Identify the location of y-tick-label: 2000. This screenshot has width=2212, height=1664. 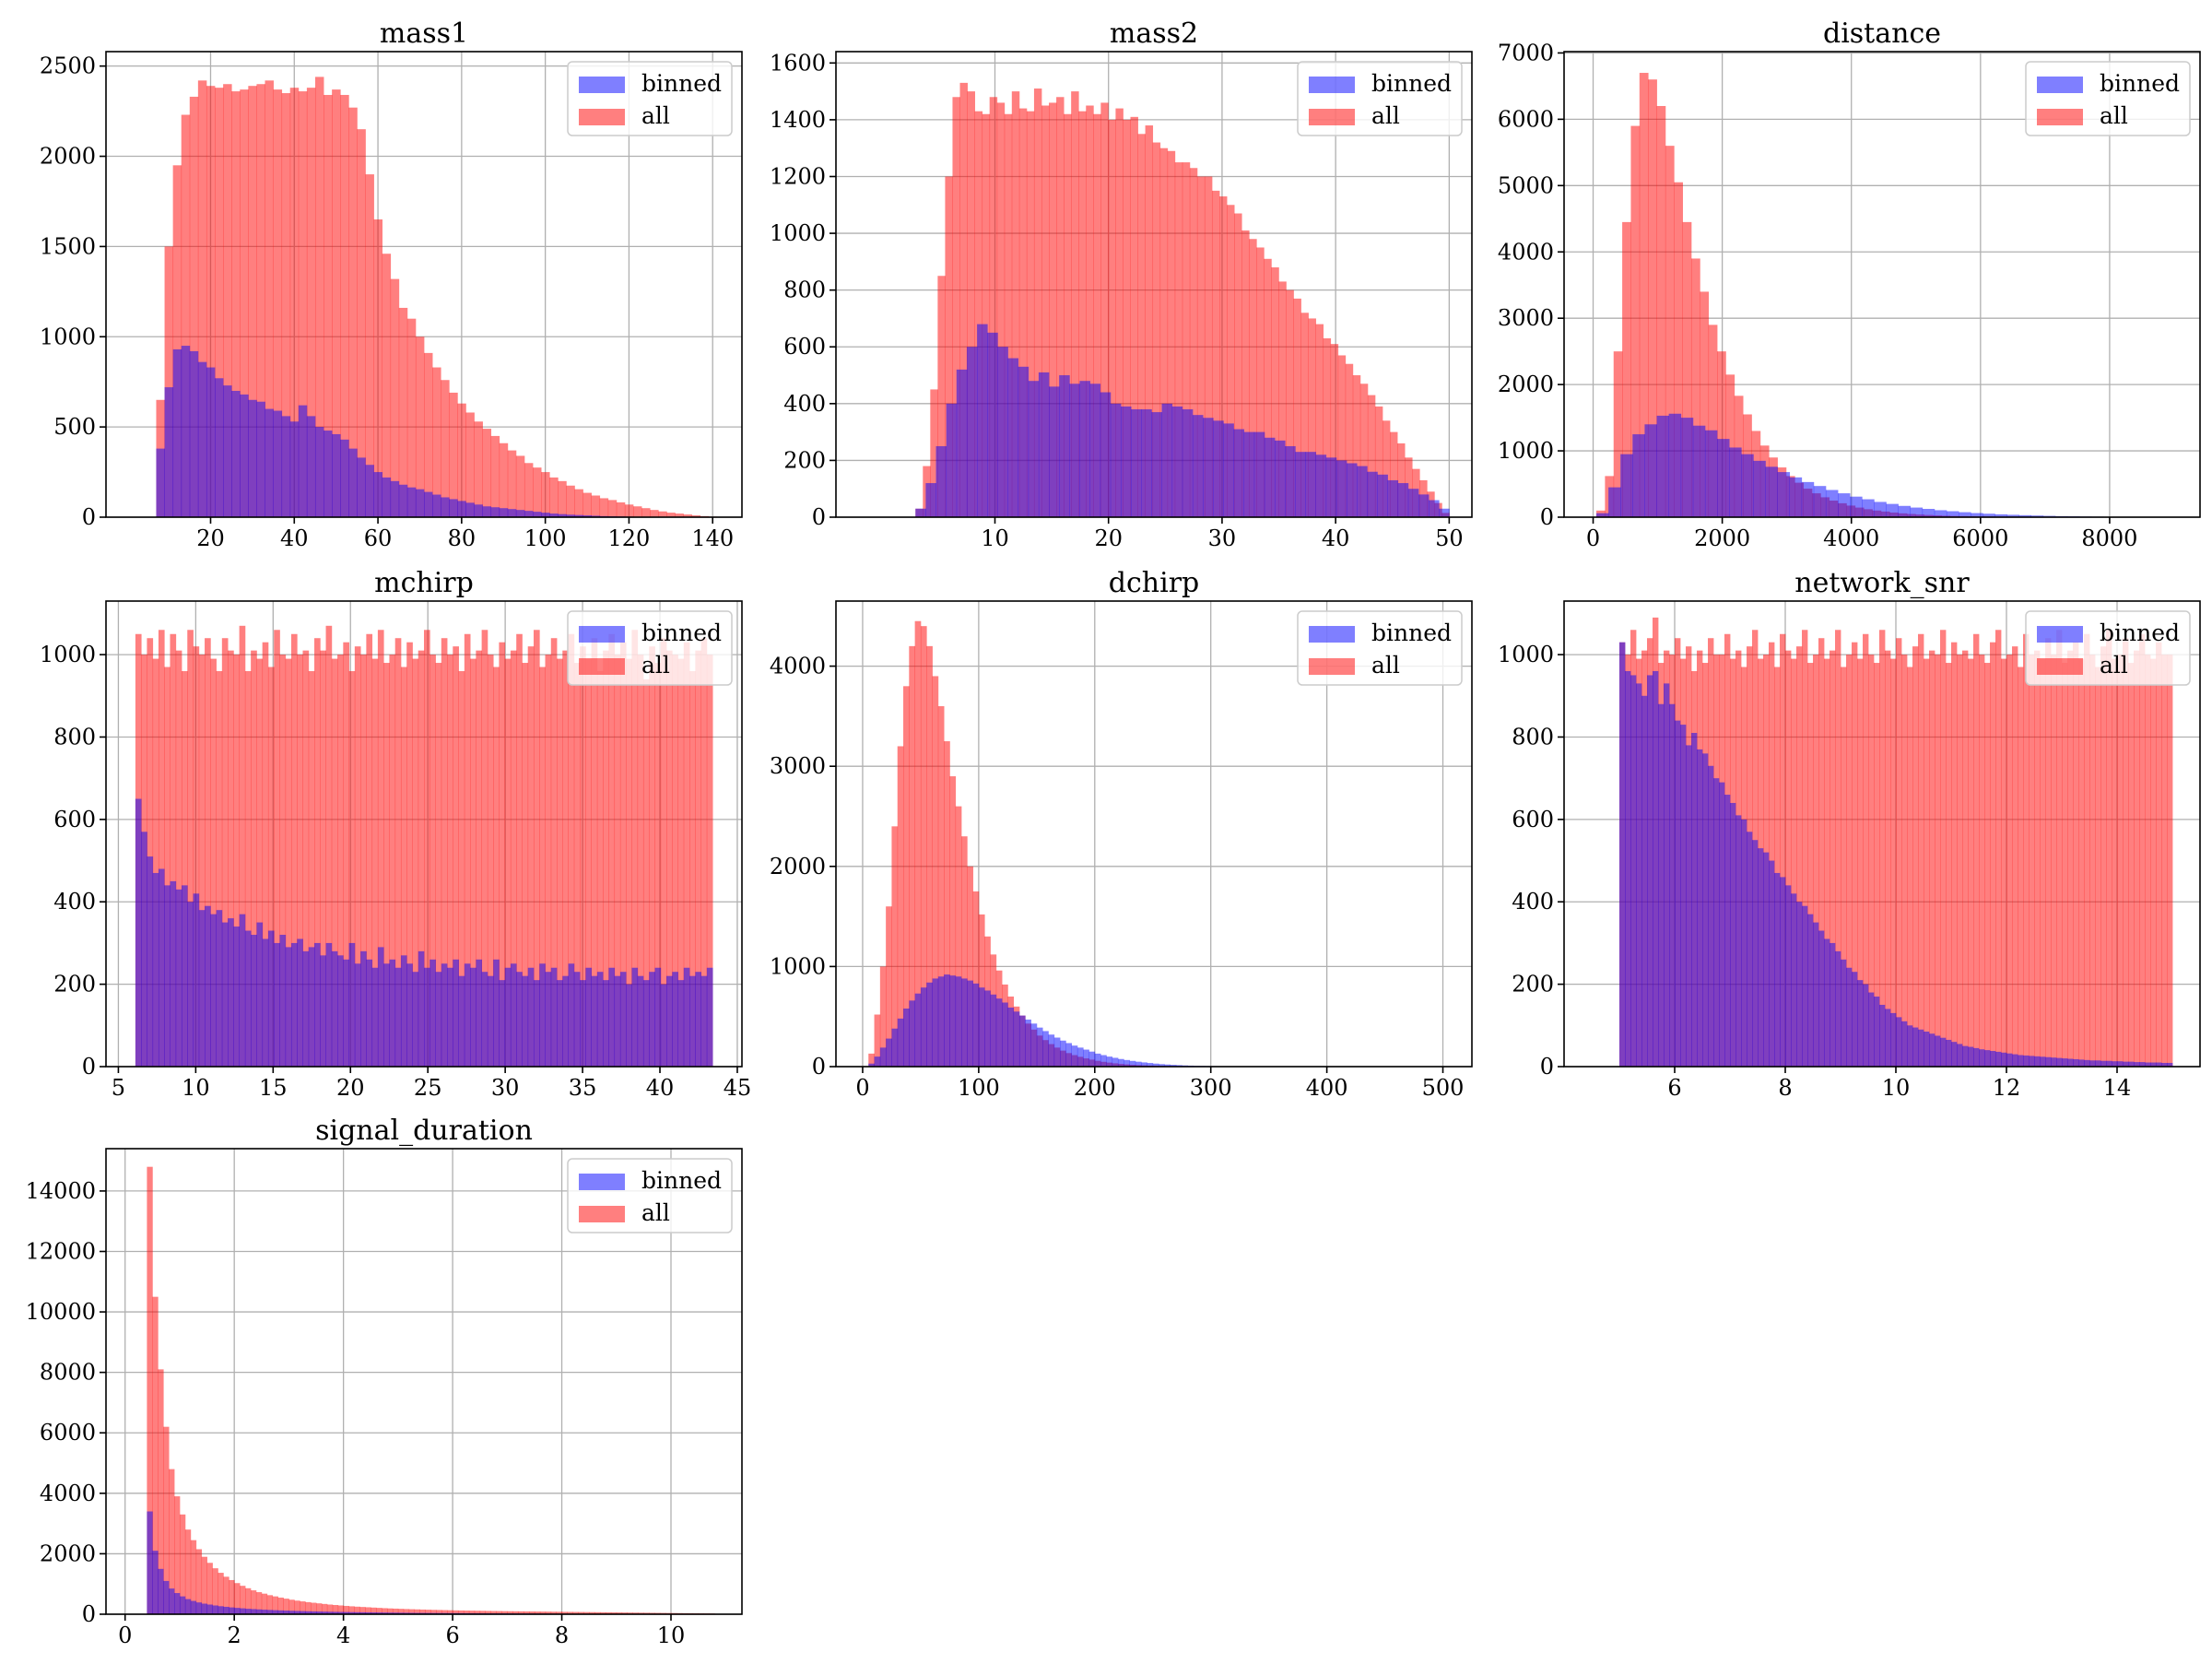
(68, 157).